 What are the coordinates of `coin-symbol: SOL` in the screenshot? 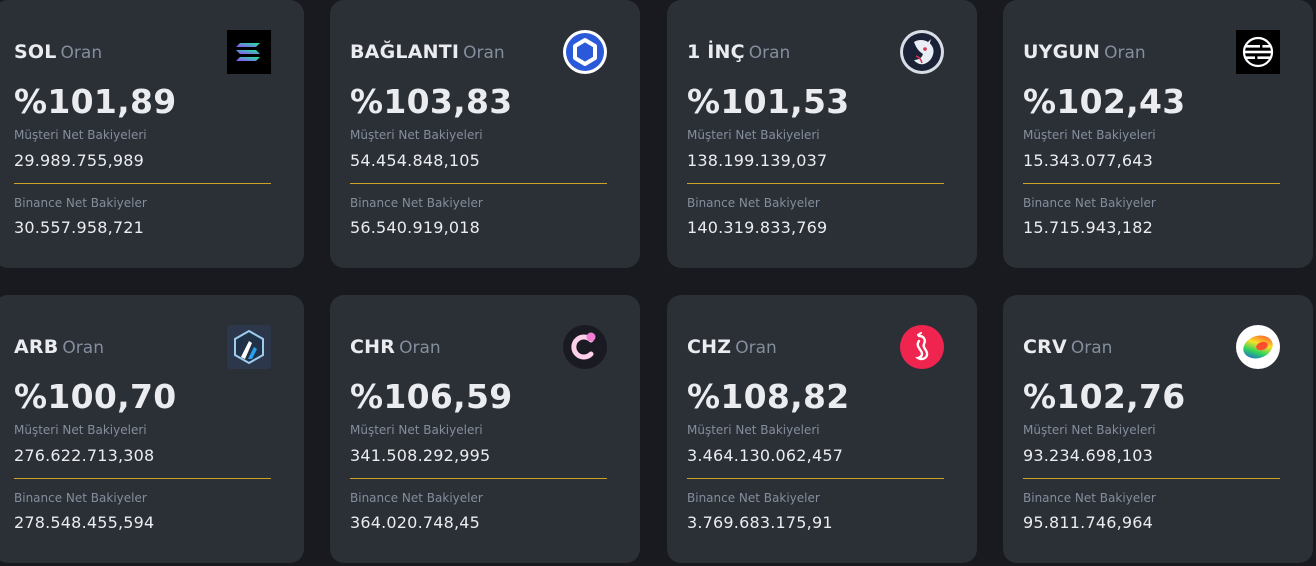 It's located at (35, 52).